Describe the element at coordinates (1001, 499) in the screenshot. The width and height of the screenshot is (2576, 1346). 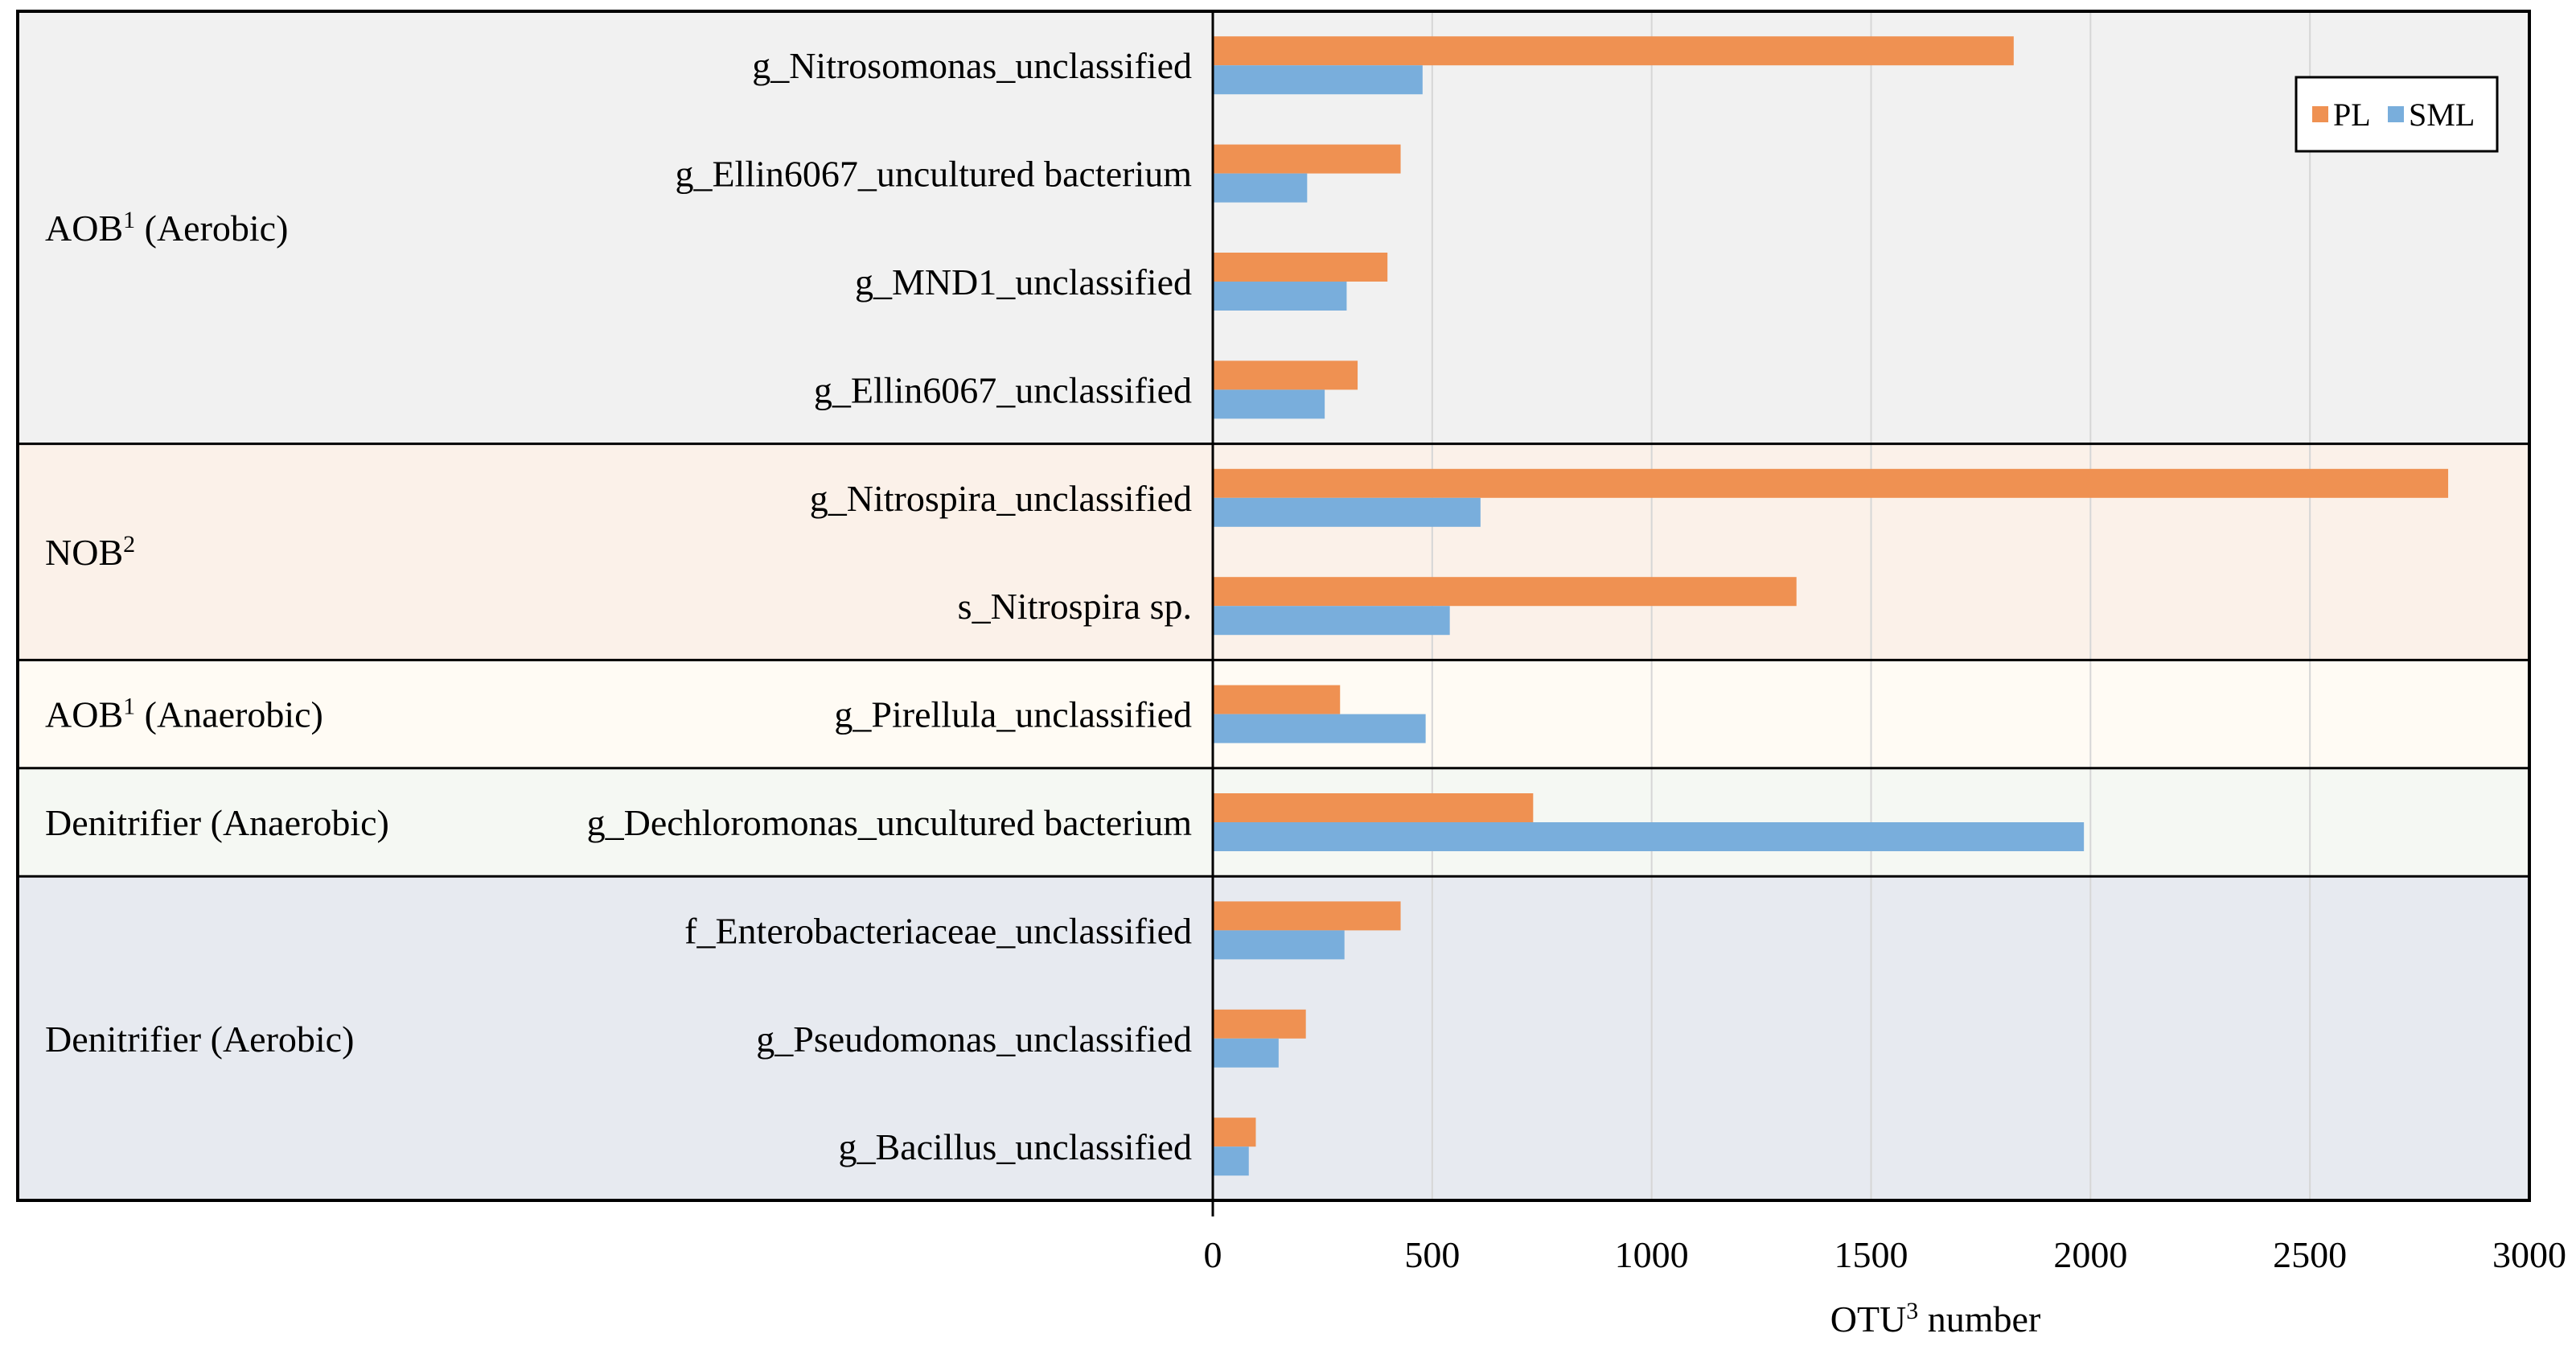
I see `category-label: g_Nitrospira_unclassified` at that location.